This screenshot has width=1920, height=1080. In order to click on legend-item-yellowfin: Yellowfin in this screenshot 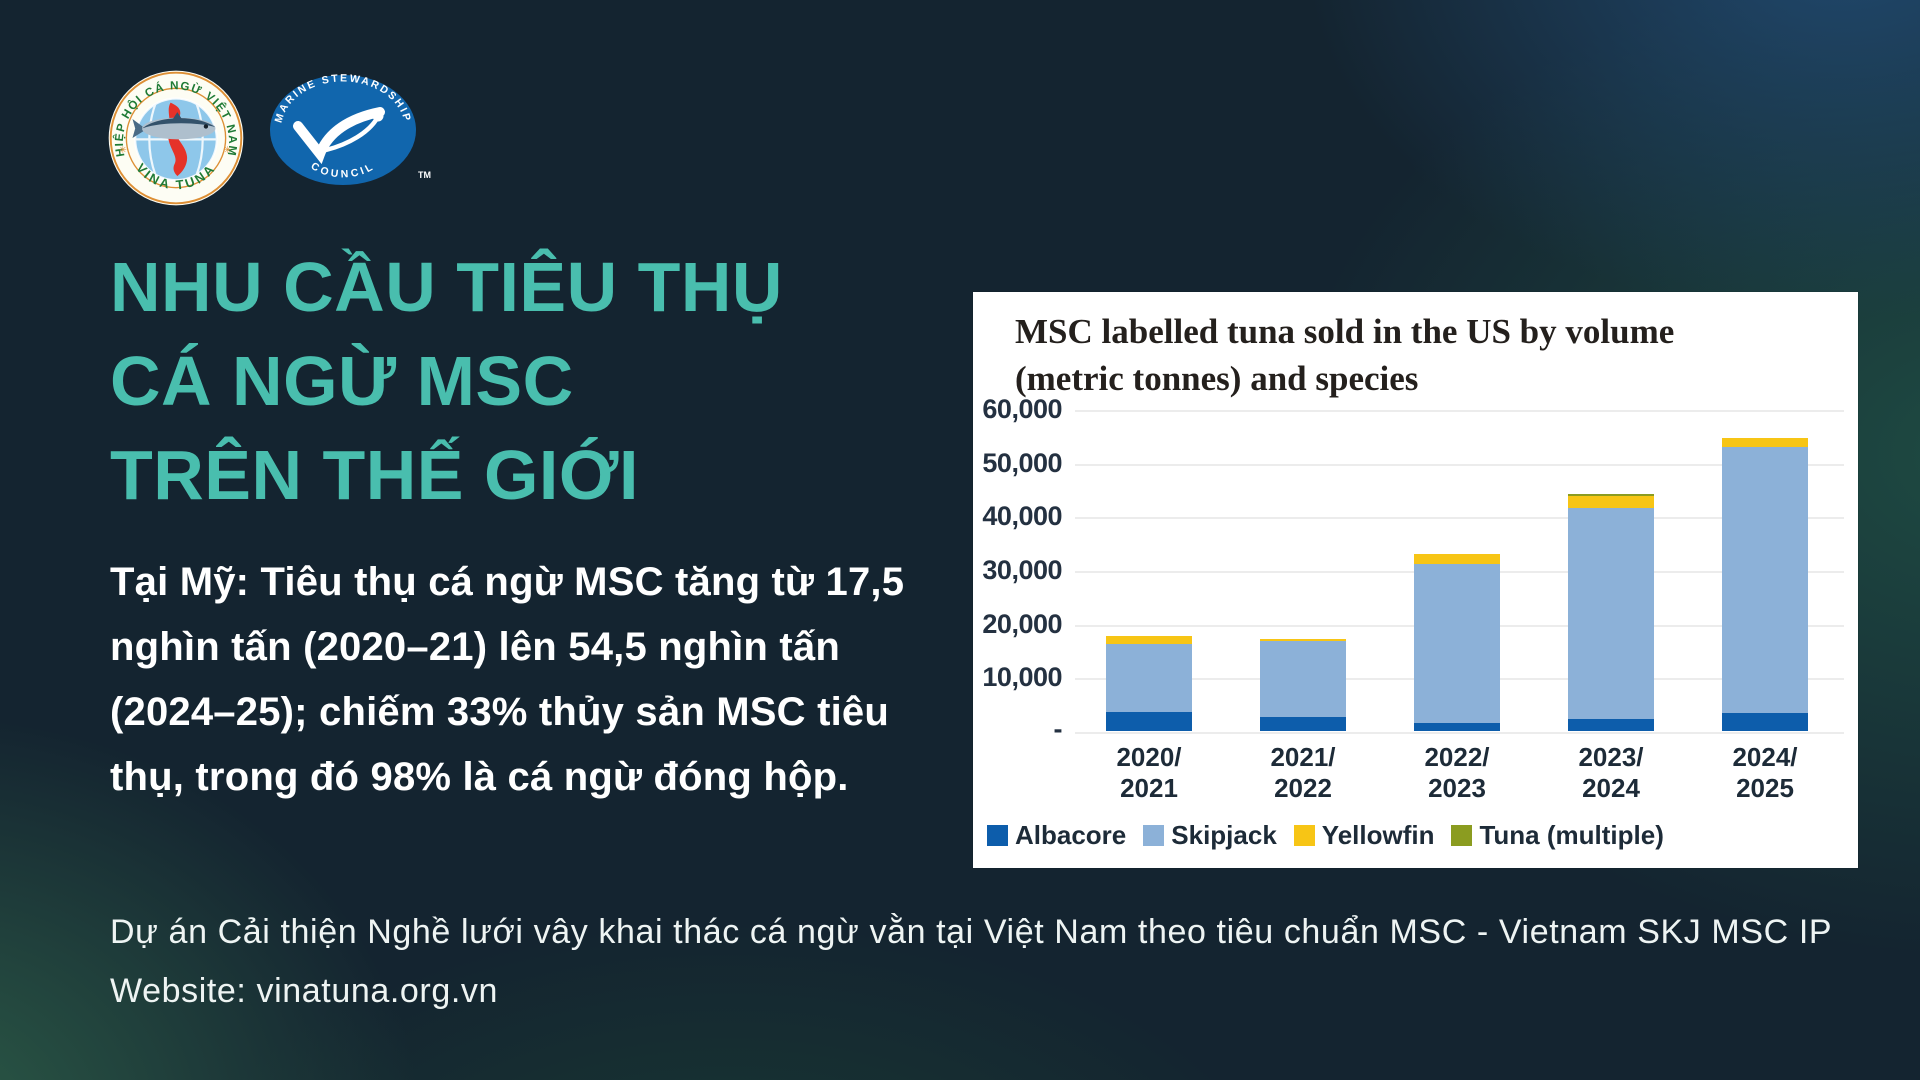, I will do `click(1364, 835)`.